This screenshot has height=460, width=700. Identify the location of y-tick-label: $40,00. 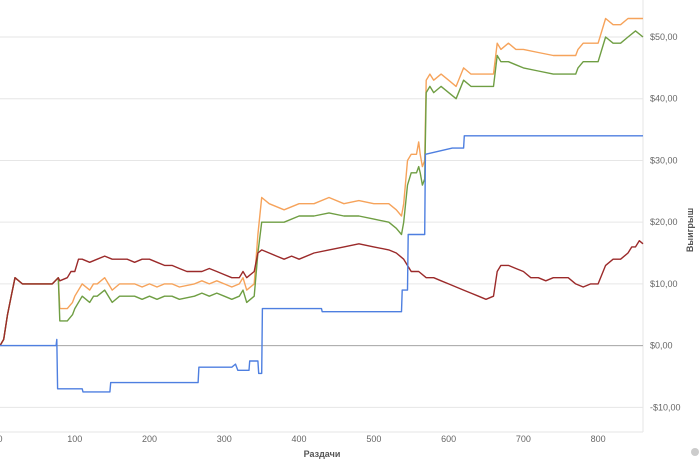
(664, 99).